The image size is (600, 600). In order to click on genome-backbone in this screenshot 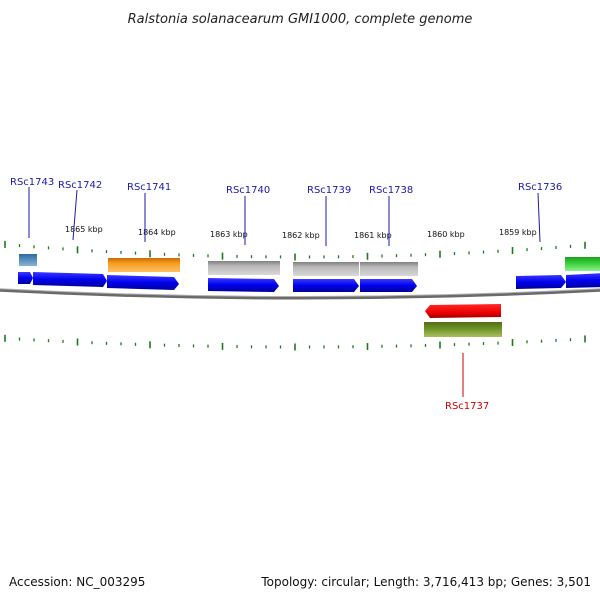, I will do `click(300, 294)`.